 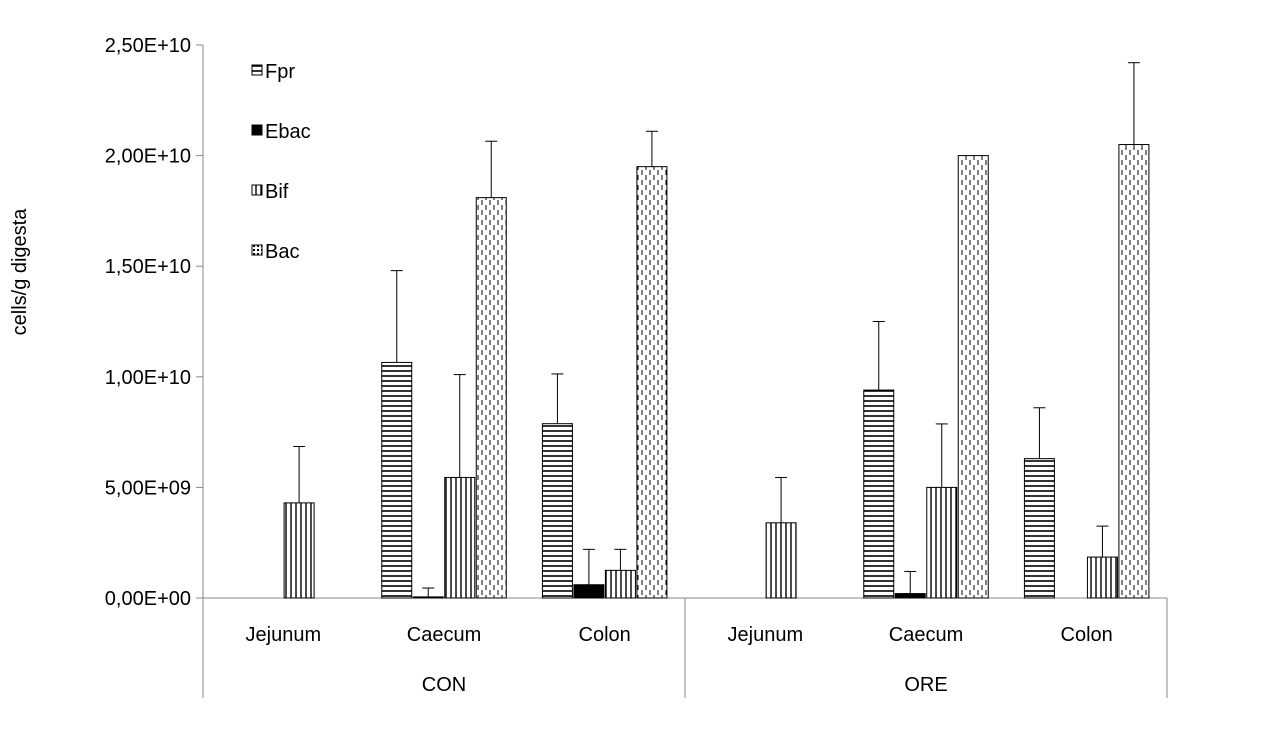 I want to click on y-tick-label: 1,50E+10, so click(x=148, y=267).